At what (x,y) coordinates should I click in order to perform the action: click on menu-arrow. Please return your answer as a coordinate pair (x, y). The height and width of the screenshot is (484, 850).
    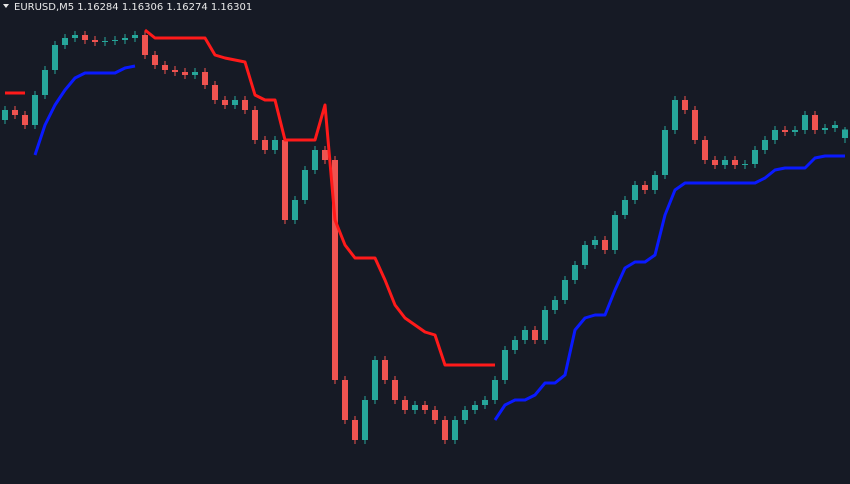
    Looking at the image, I should click on (6, 6).